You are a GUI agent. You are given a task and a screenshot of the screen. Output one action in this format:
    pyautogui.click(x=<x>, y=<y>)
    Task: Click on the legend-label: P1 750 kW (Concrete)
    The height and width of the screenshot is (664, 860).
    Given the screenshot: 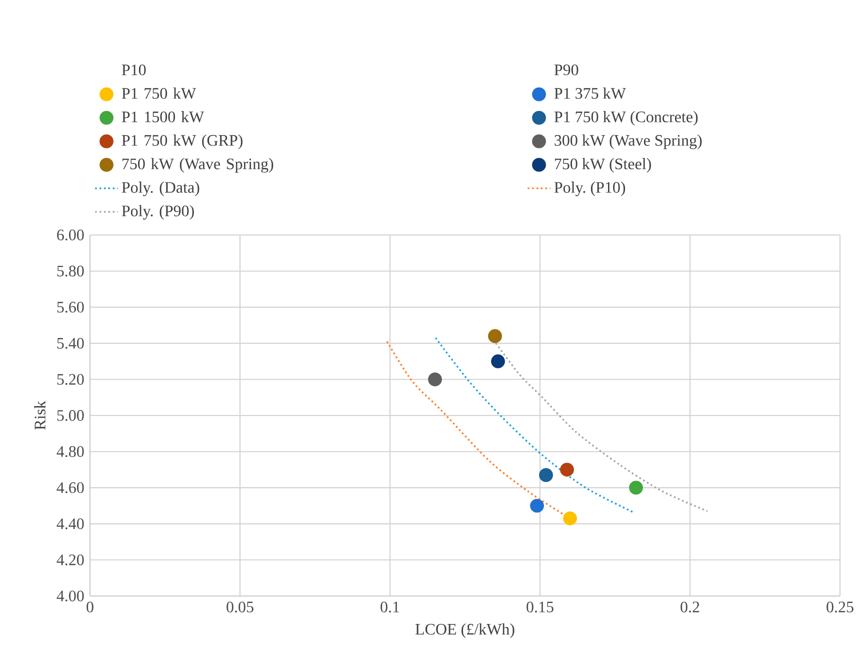 What is the action you would take?
    pyautogui.click(x=626, y=118)
    